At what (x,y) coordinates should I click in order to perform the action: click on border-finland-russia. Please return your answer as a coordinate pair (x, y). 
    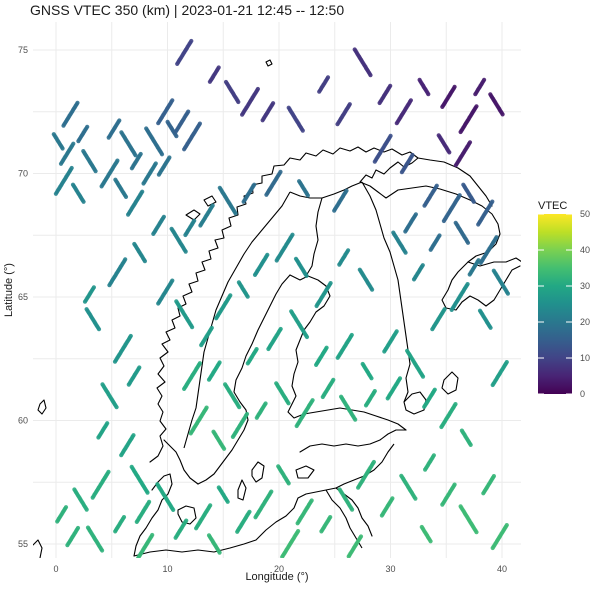
    Looking at the image, I should click on (386, 292).